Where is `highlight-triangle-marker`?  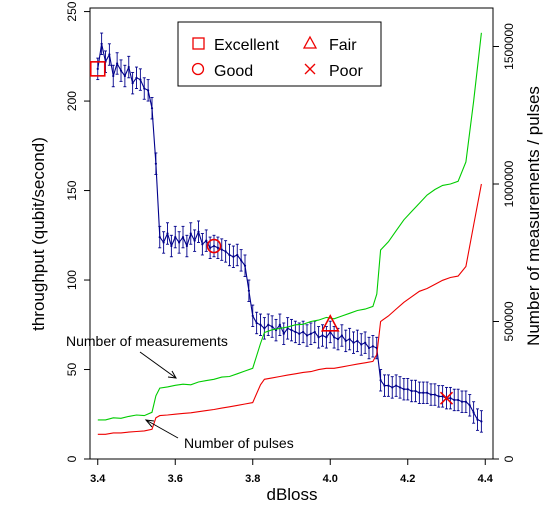 highlight-triangle-marker is located at coordinates (330, 323).